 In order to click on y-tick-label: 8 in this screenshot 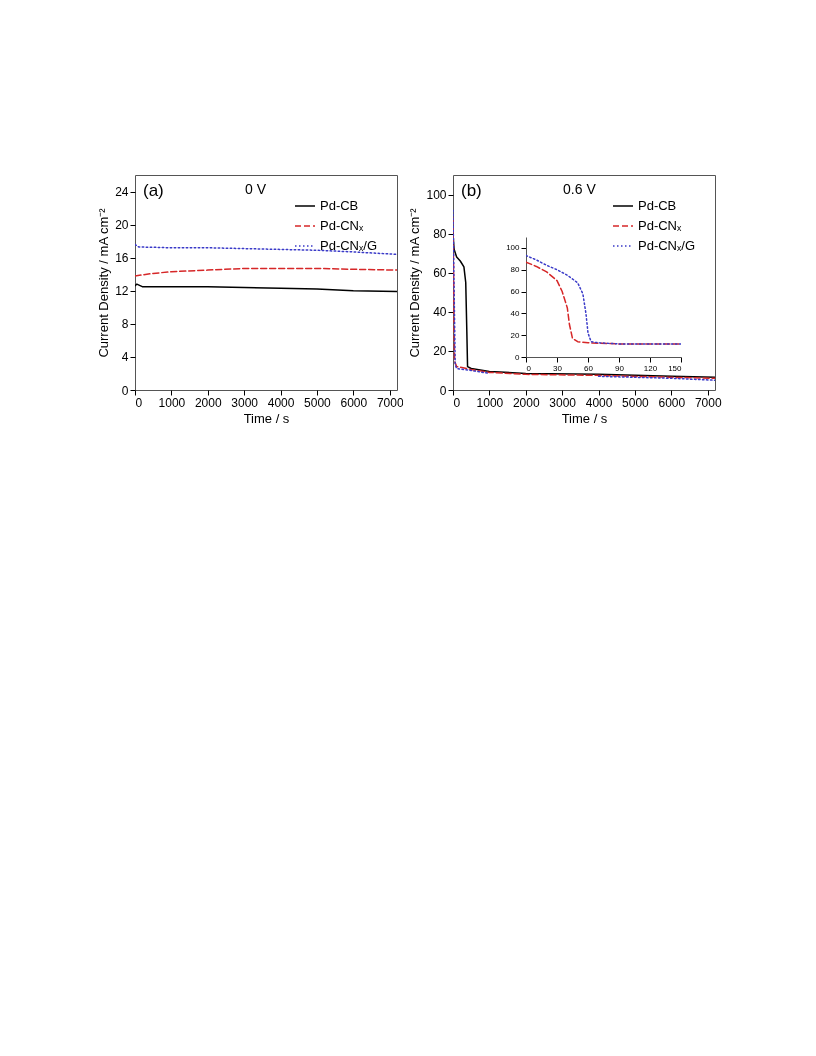, I will do `click(125, 324)`.